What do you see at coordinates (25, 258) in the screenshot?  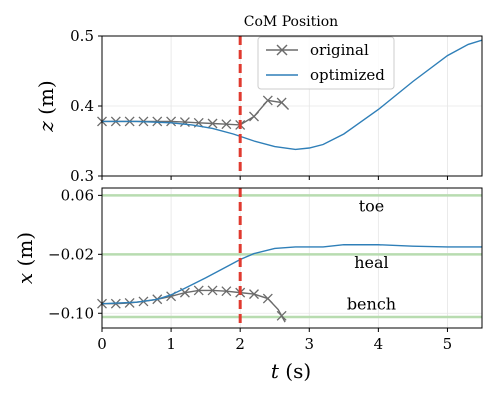 I see `bottom-y-axis-title: x (m)` at bounding box center [25, 258].